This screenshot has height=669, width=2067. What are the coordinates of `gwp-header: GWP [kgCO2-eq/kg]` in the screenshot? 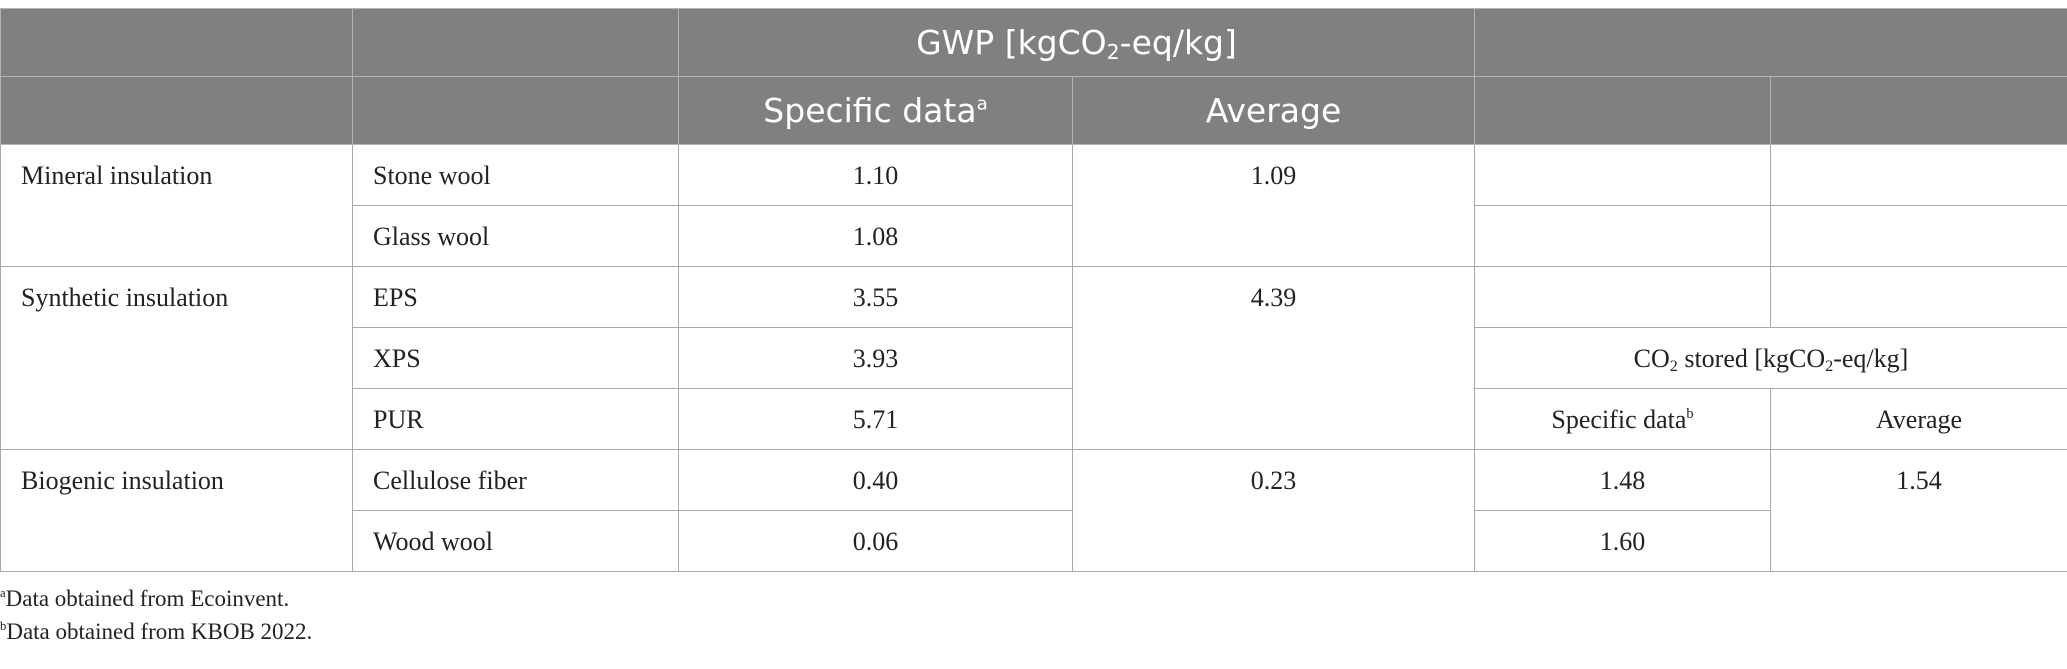 It's located at (1076, 42).